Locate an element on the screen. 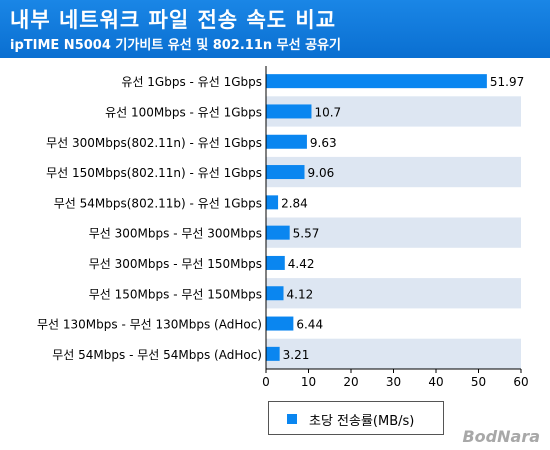 Image resolution: width=550 pixels, height=450 pixels. category-label: 무선 300Mbps(802.11n) - 유선 1Gbps is located at coordinates (154, 143).